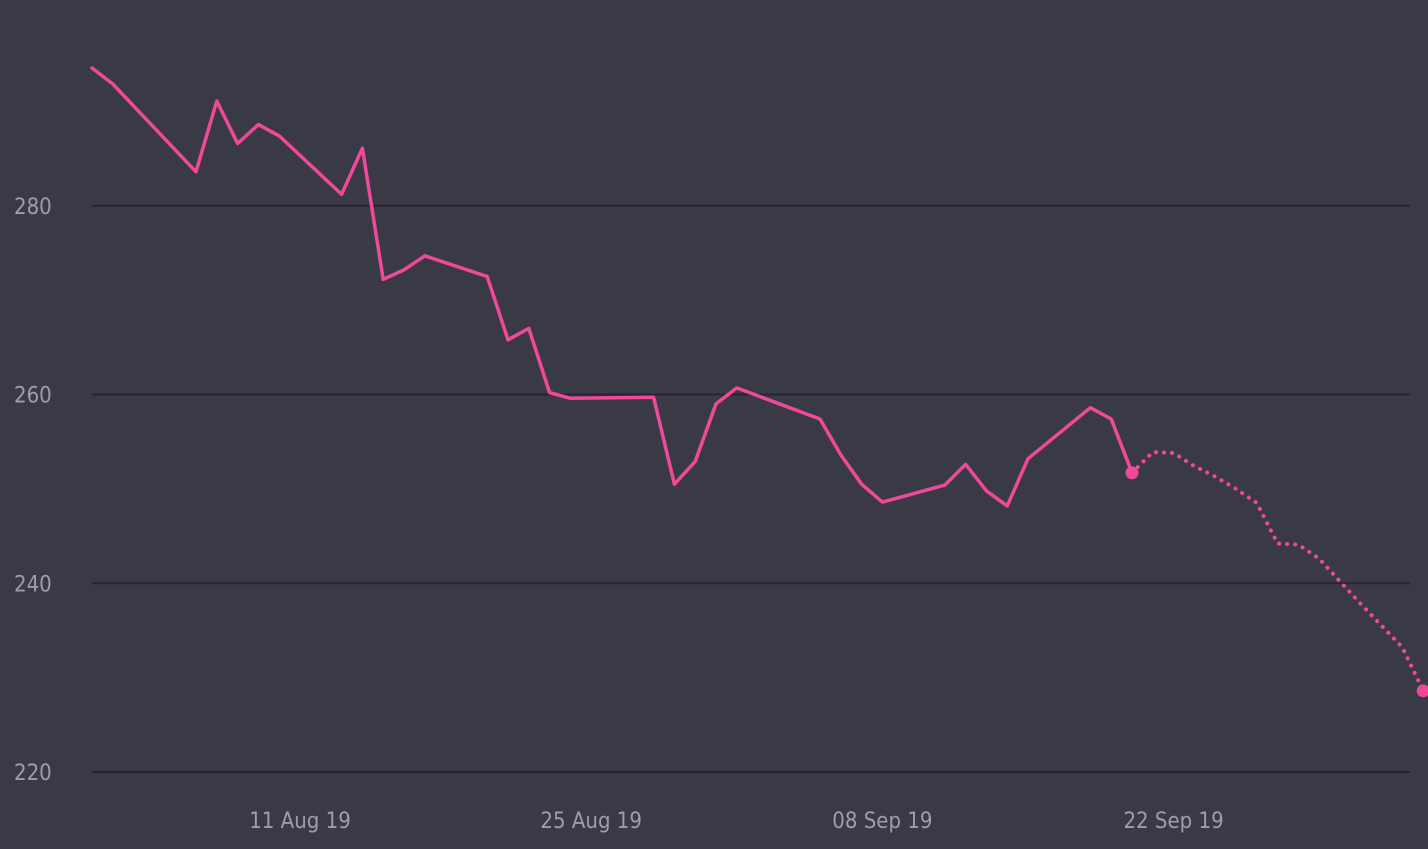 The width and height of the screenshot is (1428, 849). What do you see at coordinates (33, 396) in the screenshot?
I see `y-tick-label: 260` at bounding box center [33, 396].